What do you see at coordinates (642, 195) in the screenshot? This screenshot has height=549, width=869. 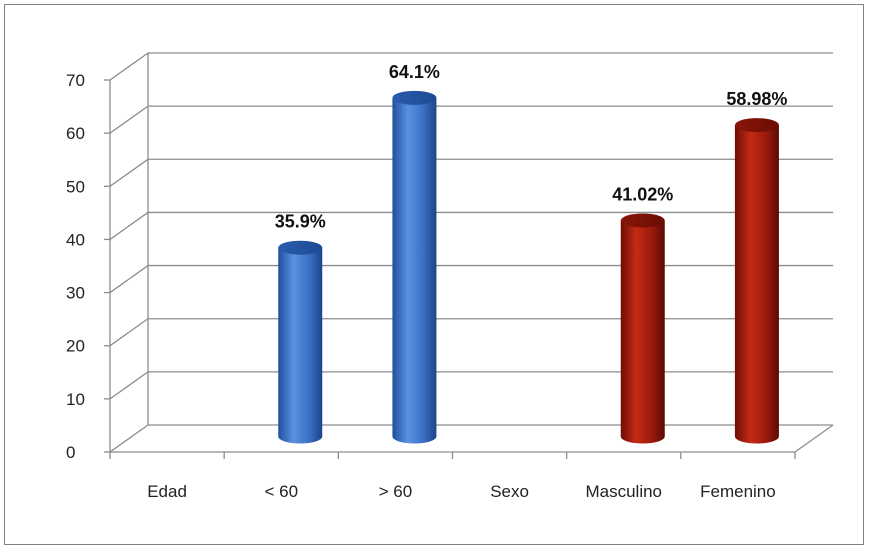 I see `data-label: 41.02%` at bounding box center [642, 195].